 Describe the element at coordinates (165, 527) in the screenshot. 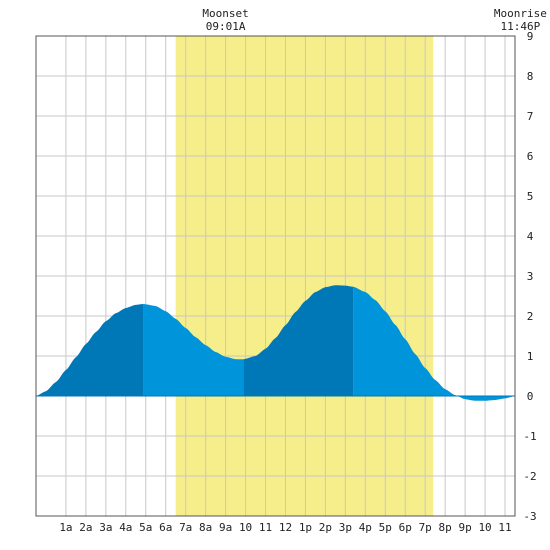

I see `x-tick-label: 6a` at that location.